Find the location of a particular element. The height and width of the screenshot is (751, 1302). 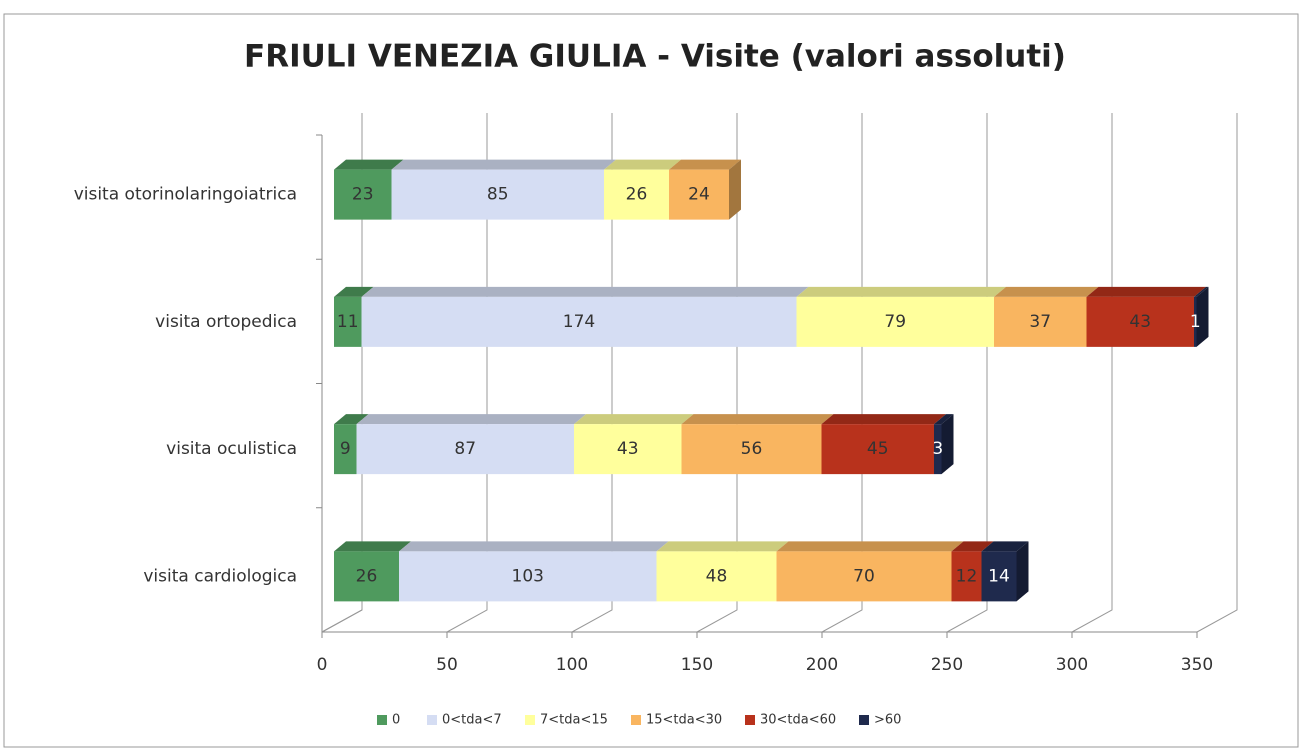

x-tick-label: 0 is located at coordinates (322, 665).